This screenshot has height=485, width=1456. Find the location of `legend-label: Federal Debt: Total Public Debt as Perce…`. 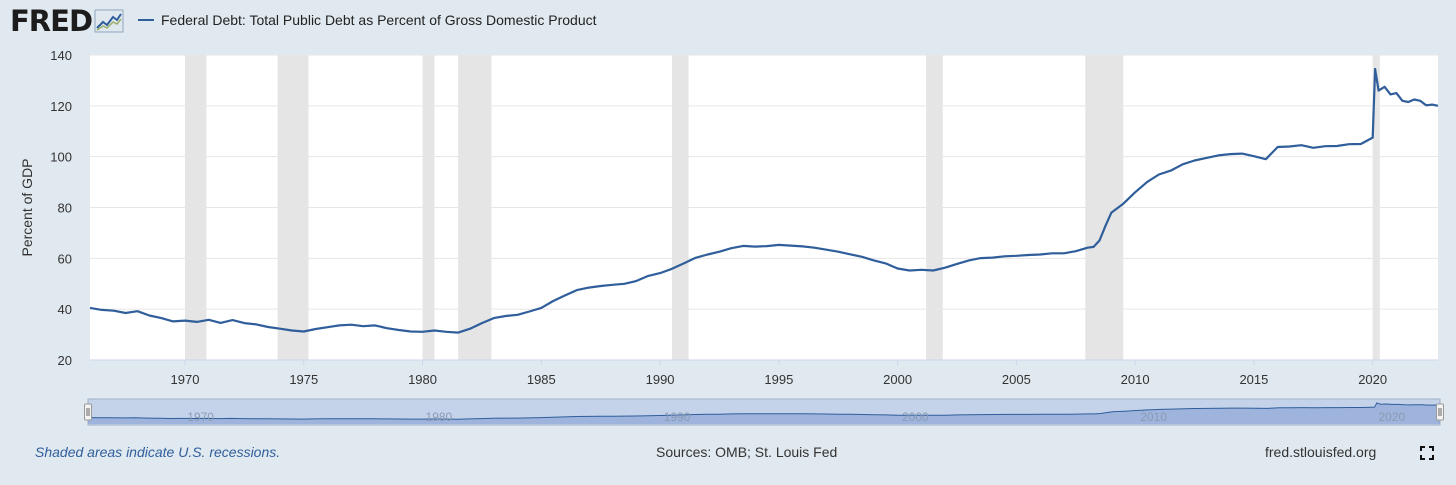

legend-label: Federal Debt: Total Public Debt as Perce… is located at coordinates (379, 20).